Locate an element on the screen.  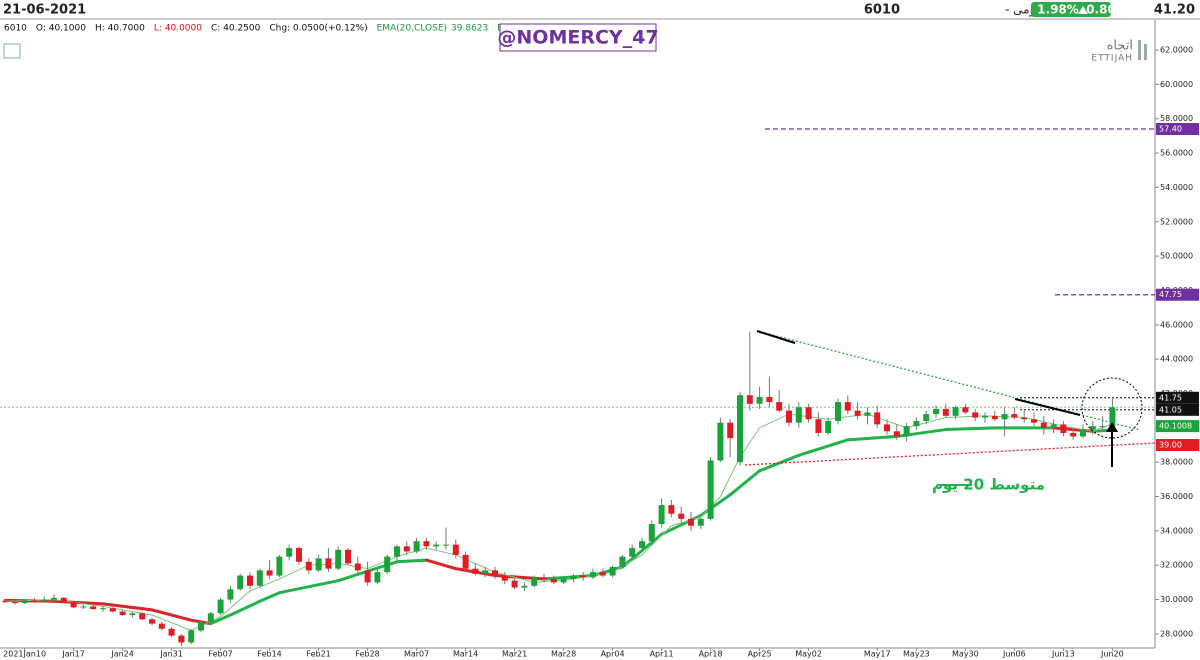
x-tick-label: Mar21 is located at coordinates (514, 654).